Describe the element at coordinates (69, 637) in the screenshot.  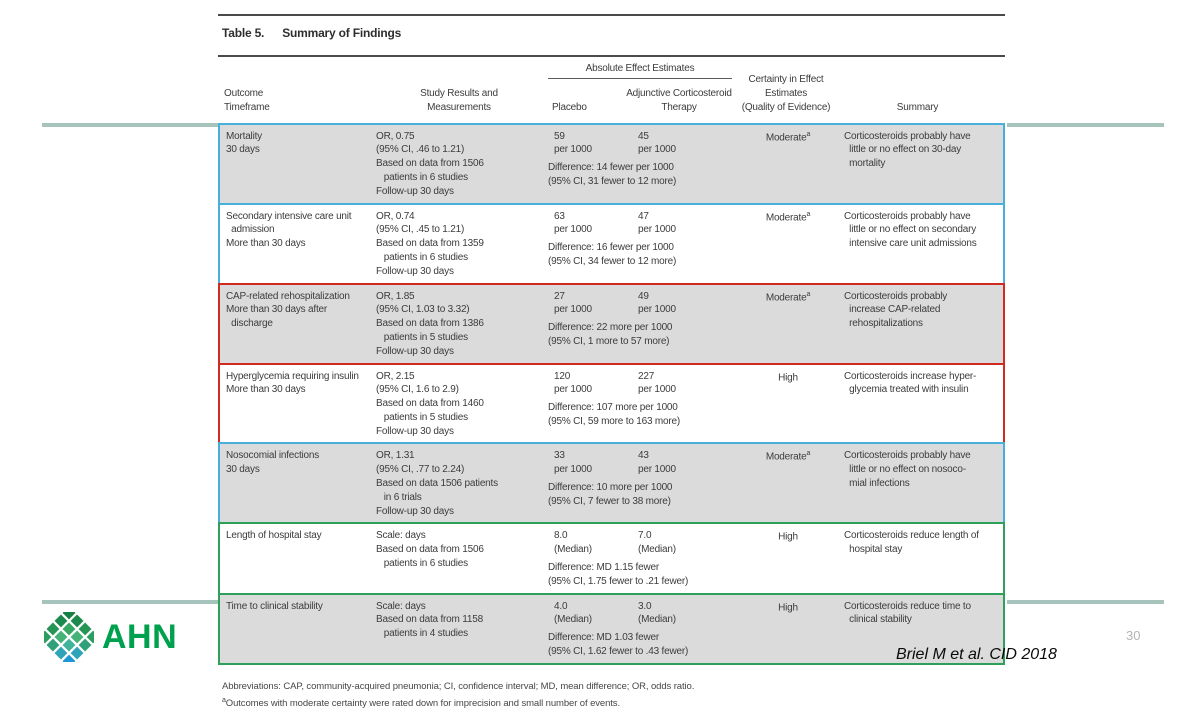
I see `ahn-diamond-icon` at that location.